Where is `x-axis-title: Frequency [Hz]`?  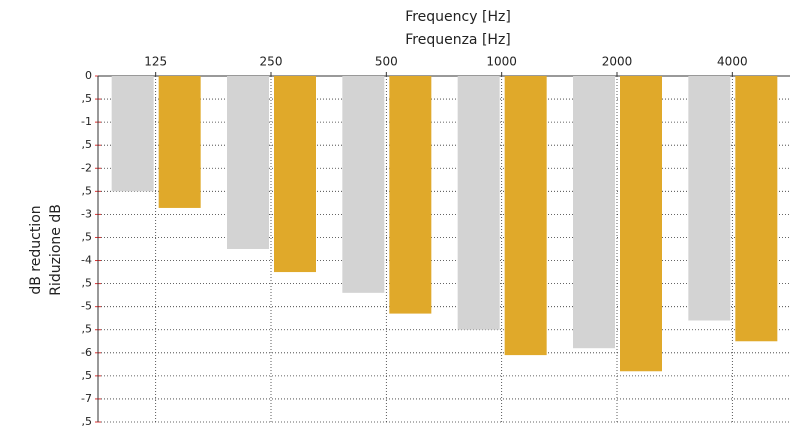
x-axis-title: Frequency [Hz] is located at coordinates (458, 17).